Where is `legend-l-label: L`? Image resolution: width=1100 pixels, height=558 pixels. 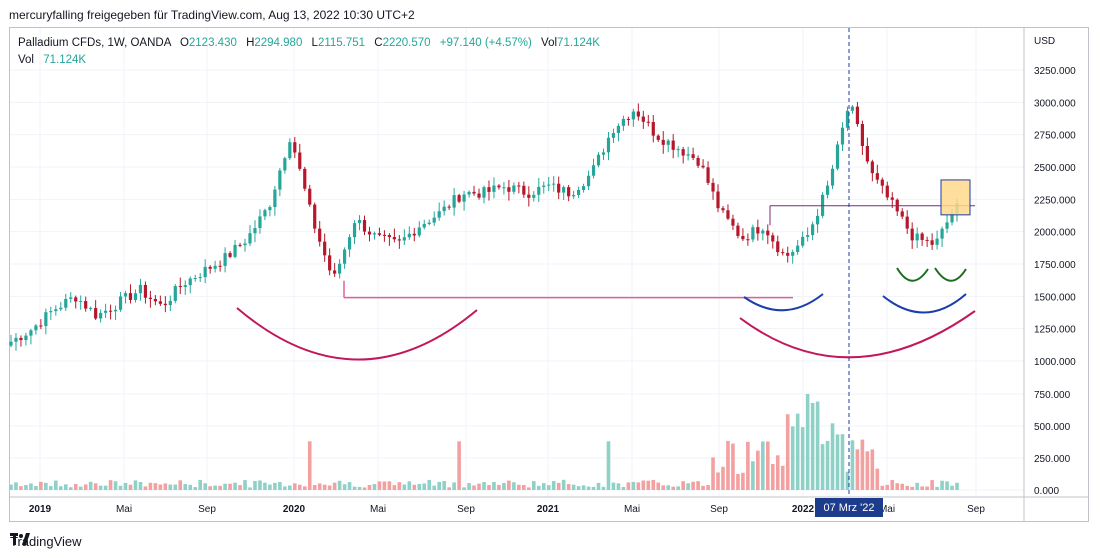
legend-l-label: L is located at coordinates (315, 43).